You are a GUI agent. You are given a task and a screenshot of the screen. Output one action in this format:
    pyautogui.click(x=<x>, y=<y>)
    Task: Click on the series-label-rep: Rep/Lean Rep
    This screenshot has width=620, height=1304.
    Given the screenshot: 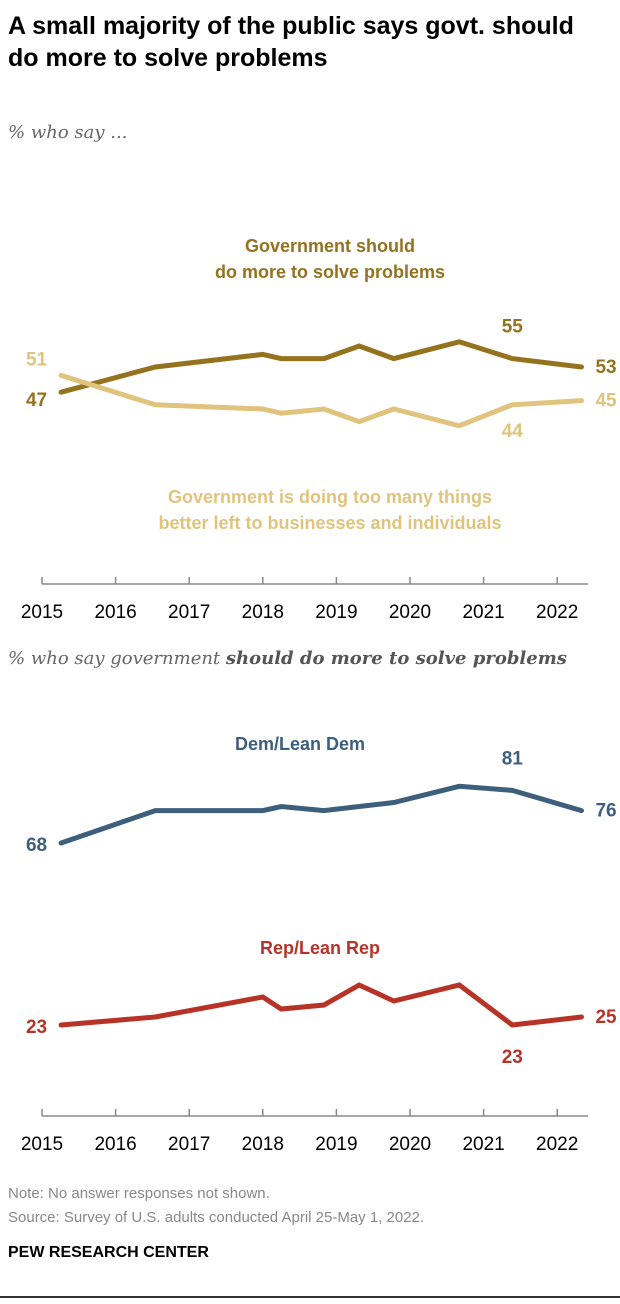 What is the action you would take?
    pyautogui.click(x=320, y=948)
    